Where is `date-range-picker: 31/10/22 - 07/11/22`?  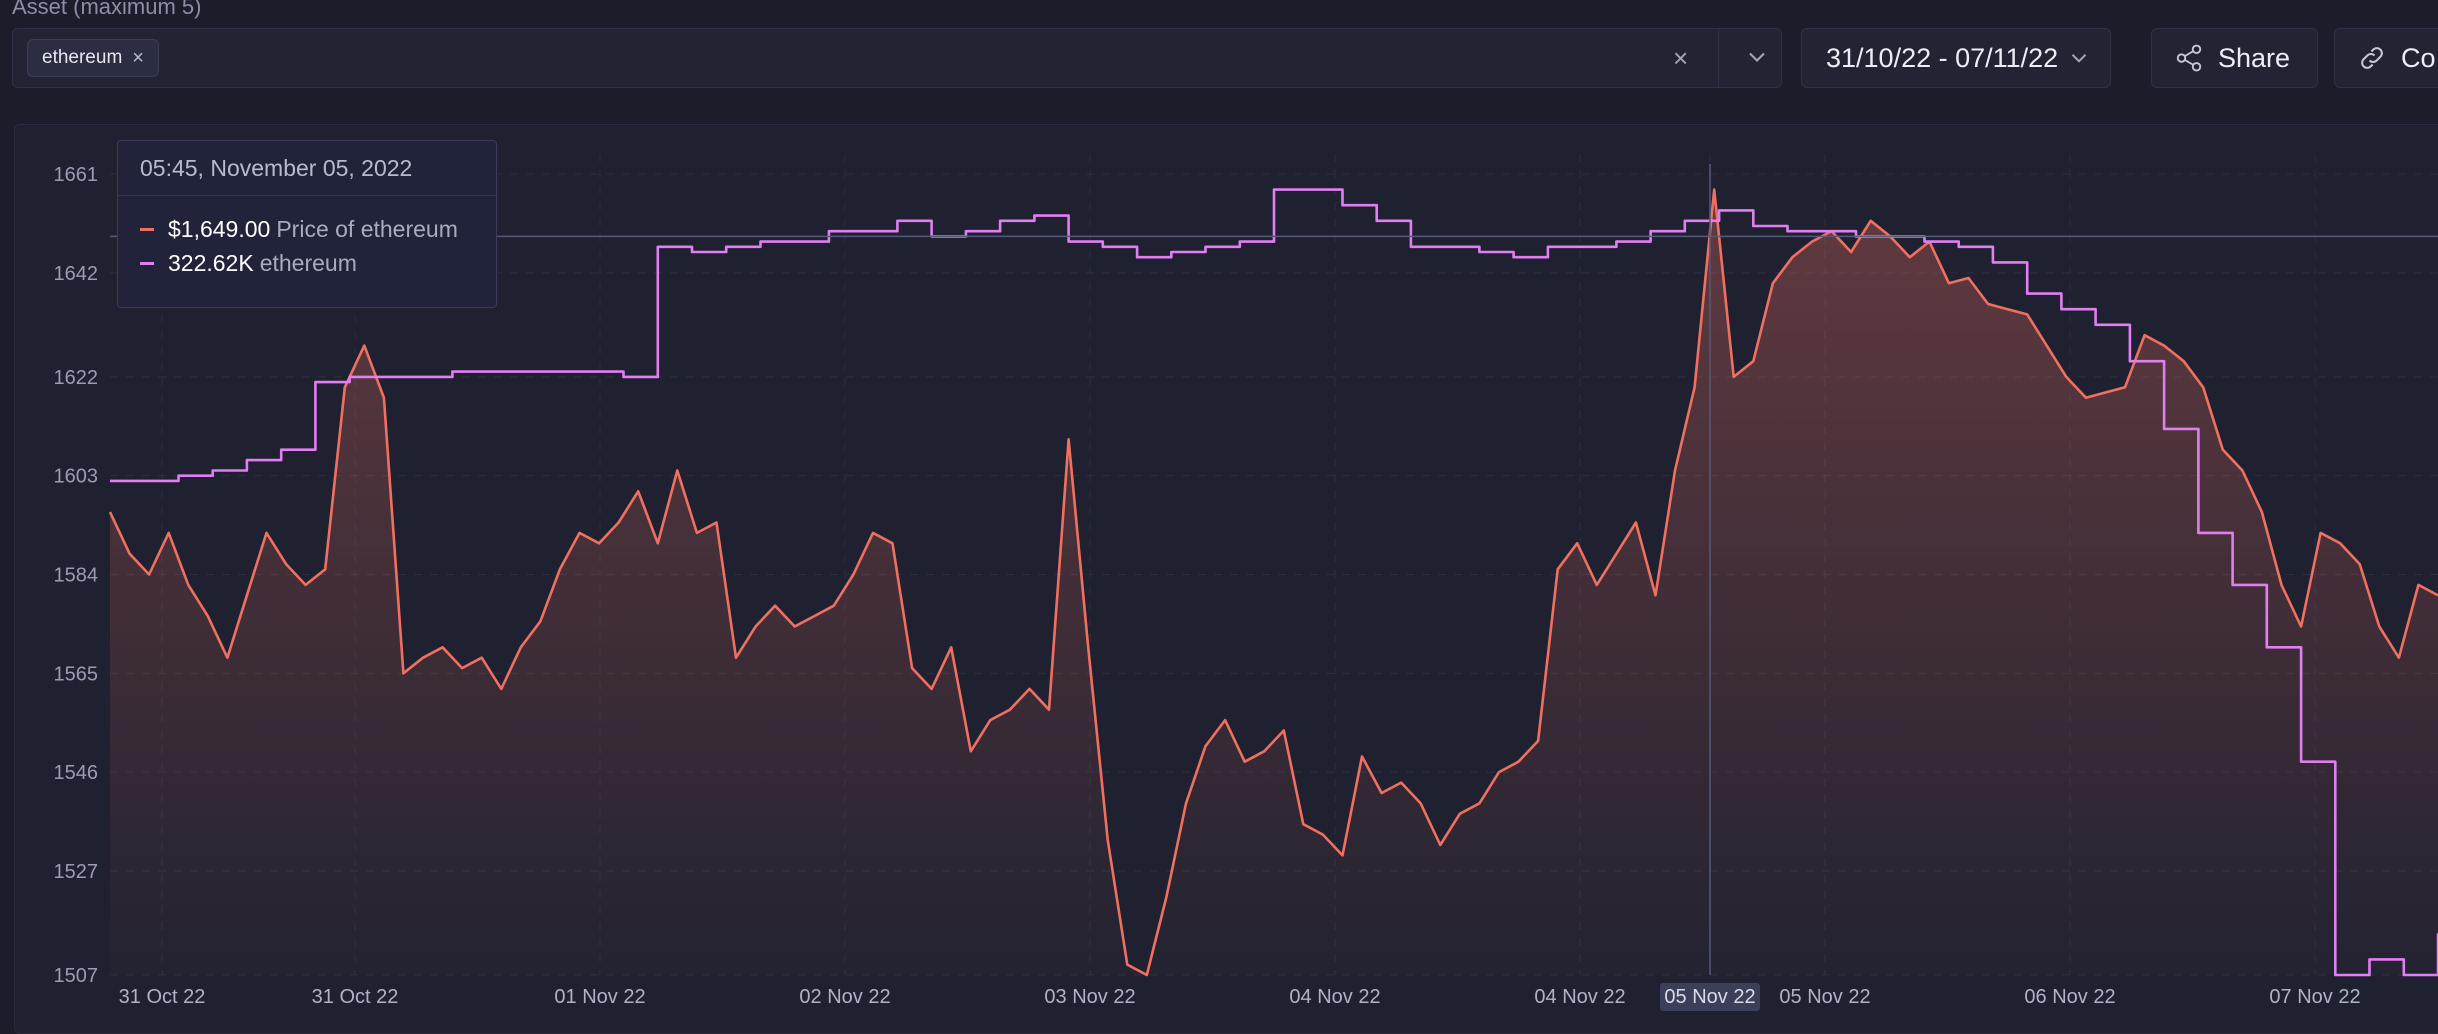 date-range-picker: 31/10/22 - 07/11/22 is located at coordinates (1956, 58).